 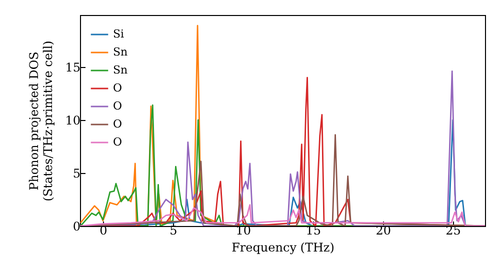 I want to click on y-tick-label: 10, so click(x=72, y=120).